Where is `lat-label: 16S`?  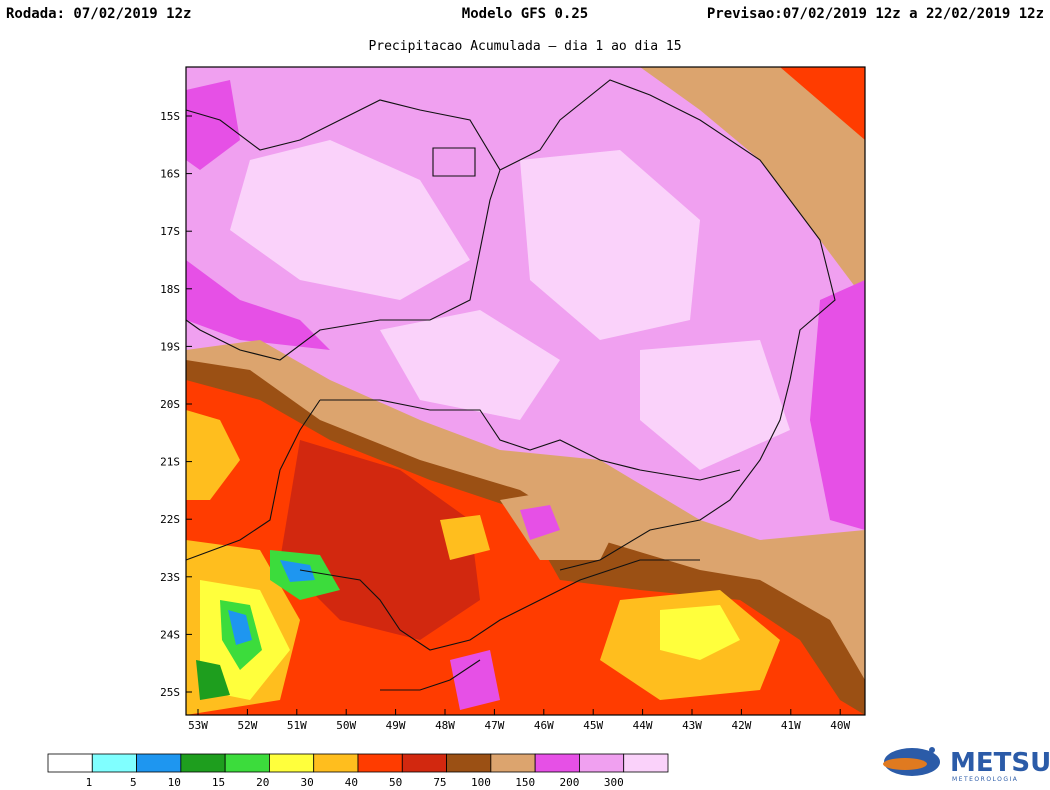
lat-label: 16S is located at coordinates (170, 174).